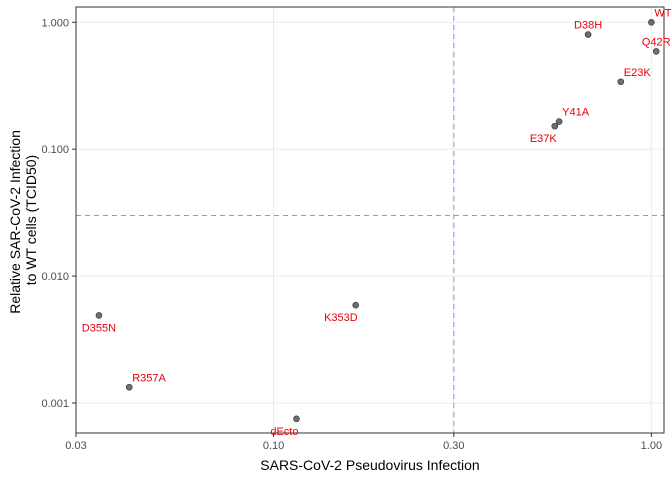  What do you see at coordinates (453, 446) in the screenshot?
I see `x-tick-label: 0.30` at bounding box center [453, 446].